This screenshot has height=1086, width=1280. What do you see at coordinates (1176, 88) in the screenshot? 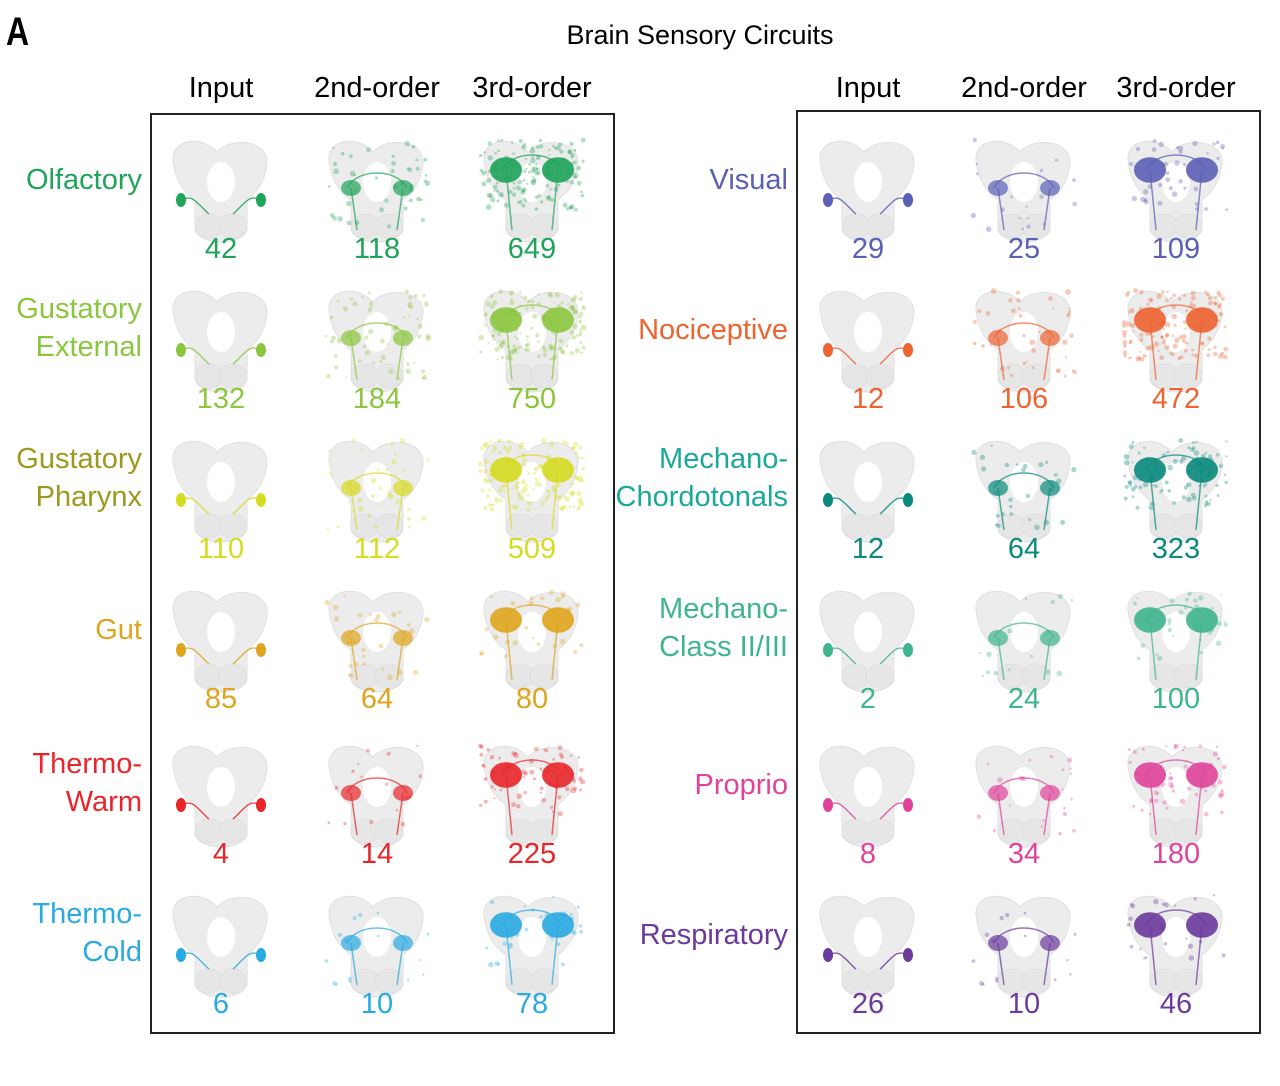
I see `column-header-right-2: 3rd-order` at bounding box center [1176, 88].